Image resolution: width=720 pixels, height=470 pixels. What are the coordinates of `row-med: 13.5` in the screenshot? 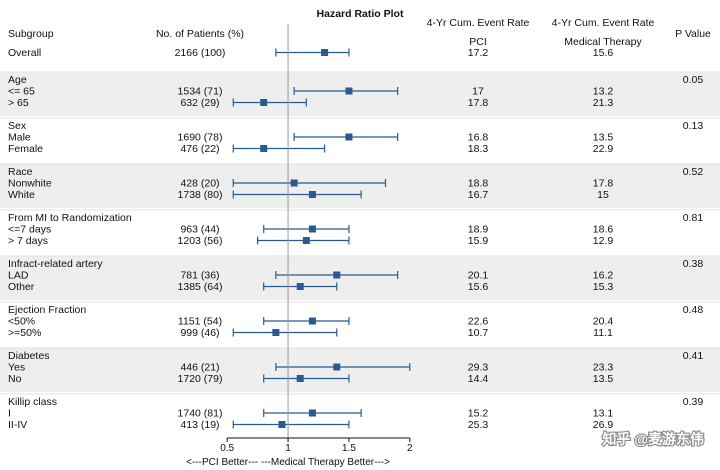 It's located at (603, 379).